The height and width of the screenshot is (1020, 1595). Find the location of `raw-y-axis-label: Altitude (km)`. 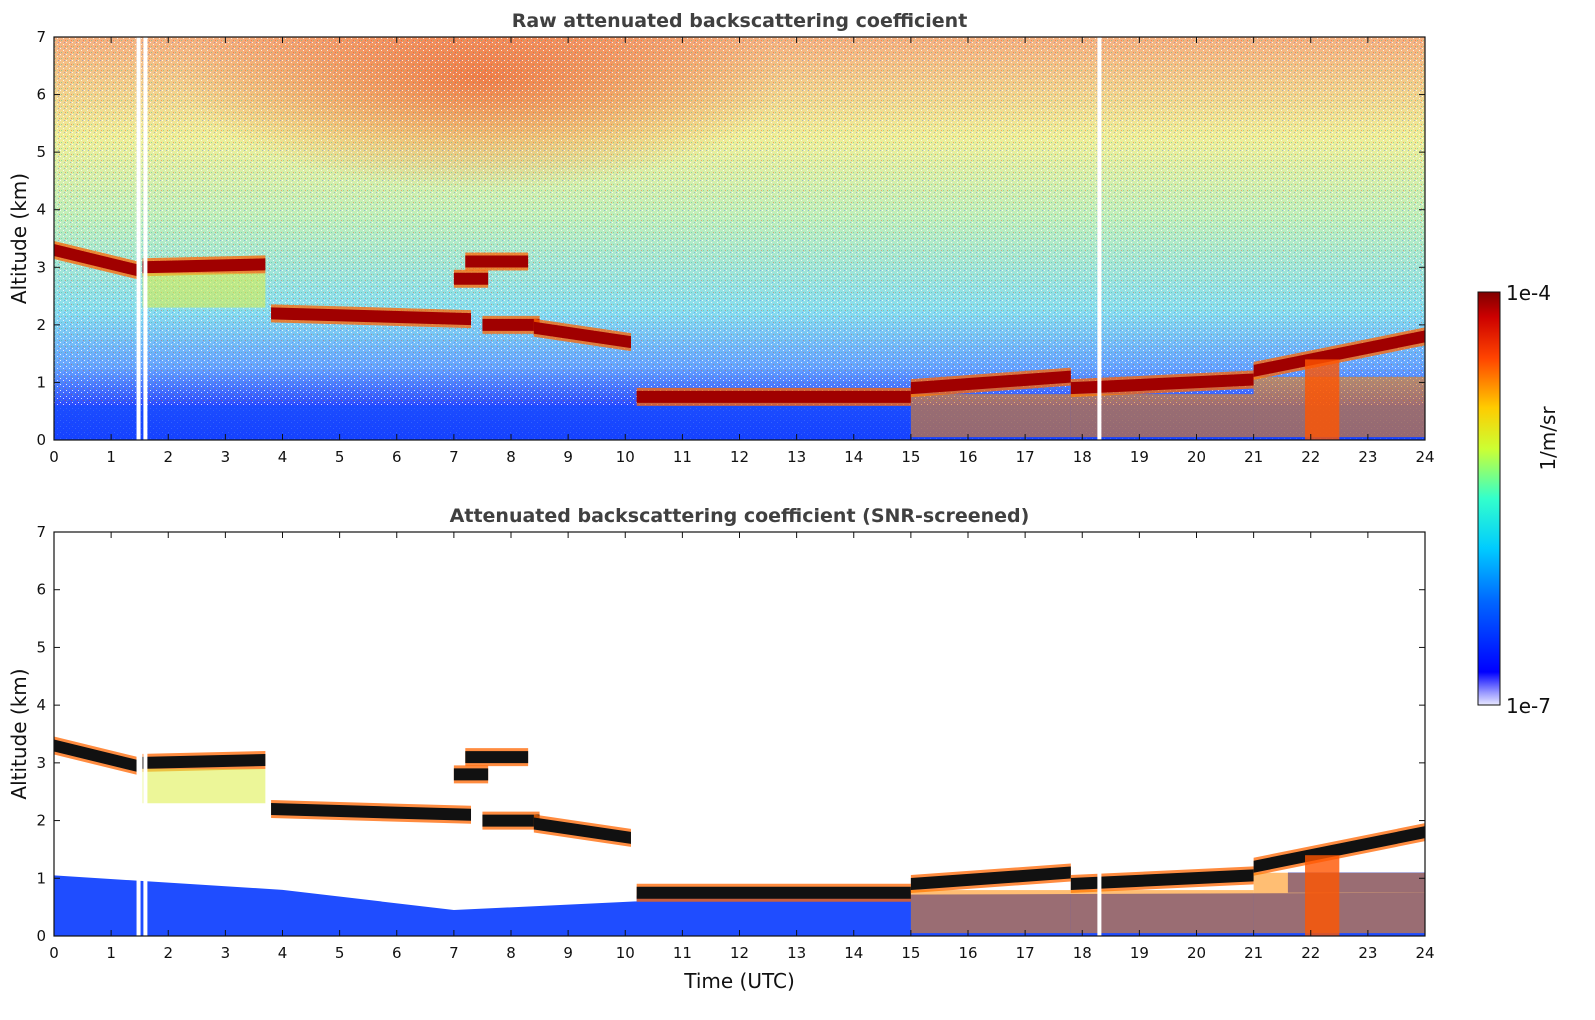

raw-y-axis-label: Altitude (km) is located at coordinates (19, 238).